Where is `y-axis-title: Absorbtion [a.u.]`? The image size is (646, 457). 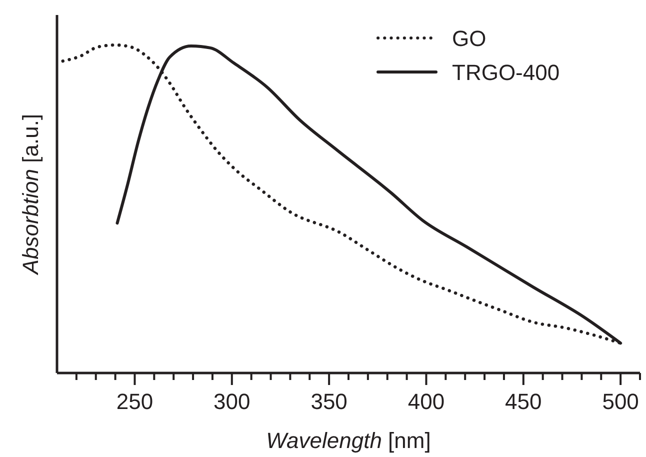
y-axis-title: Absorbtion [a.u.] is located at coordinates (30, 195).